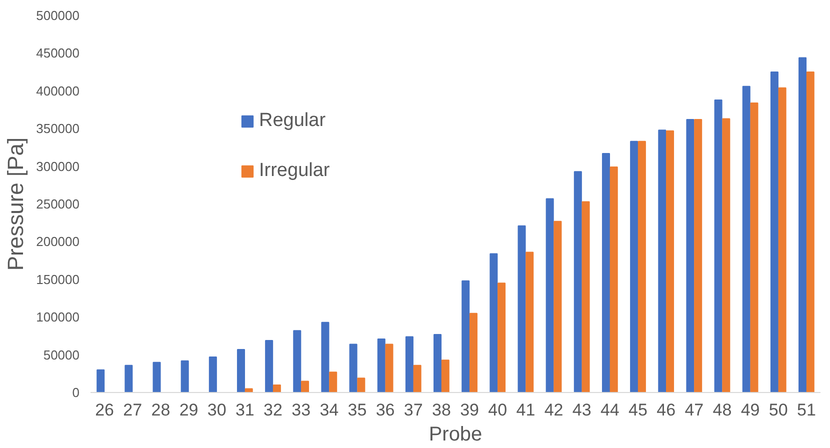 The width and height of the screenshot is (830, 448). Describe the element at coordinates (610, 410) in the screenshot. I see `x-tick-label: 44` at that location.